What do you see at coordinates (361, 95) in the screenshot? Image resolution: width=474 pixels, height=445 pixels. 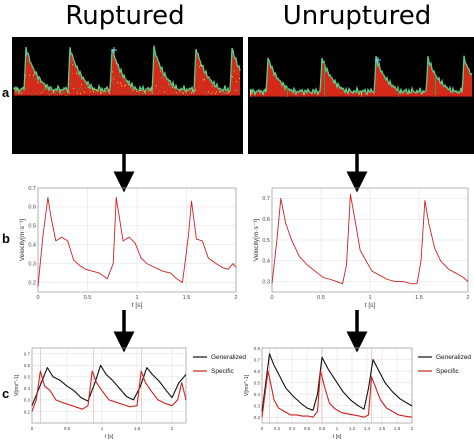 I see `doppler-spectrogram-unruptured` at bounding box center [361, 95].